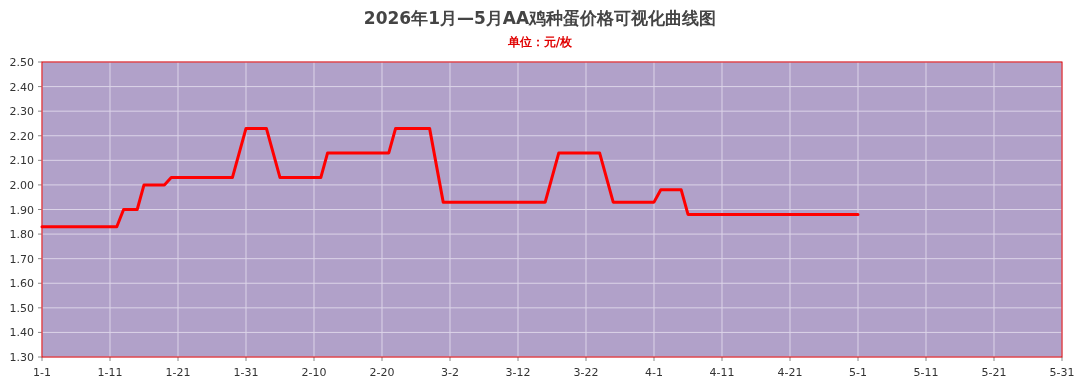 The image size is (1080, 391). Describe the element at coordinates (21, 333) in the screenshot. I see `y-tick-label: 1.40` at that location.